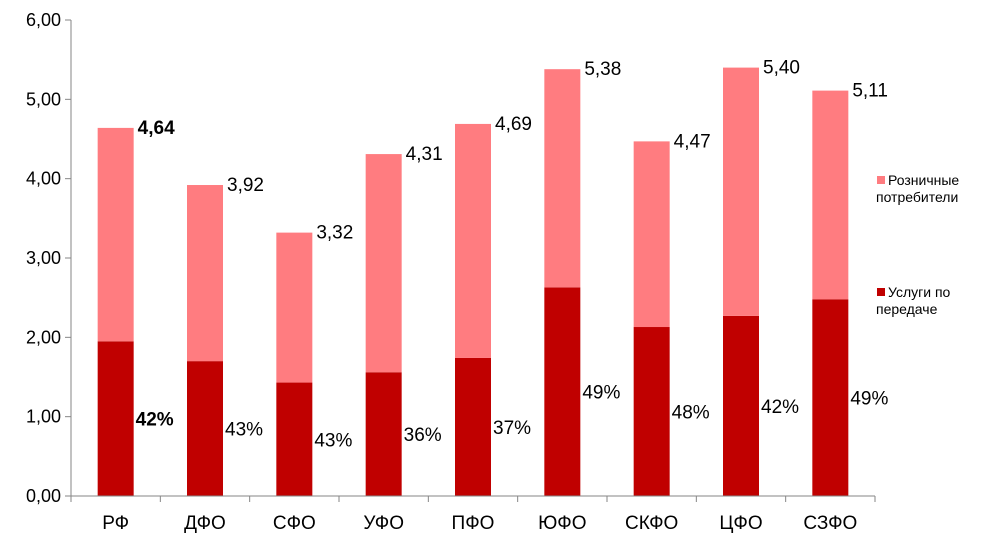  Describe the element at coordinates (156, 128) in the screenshot. I see `total-value-label: 4,64` at that location.